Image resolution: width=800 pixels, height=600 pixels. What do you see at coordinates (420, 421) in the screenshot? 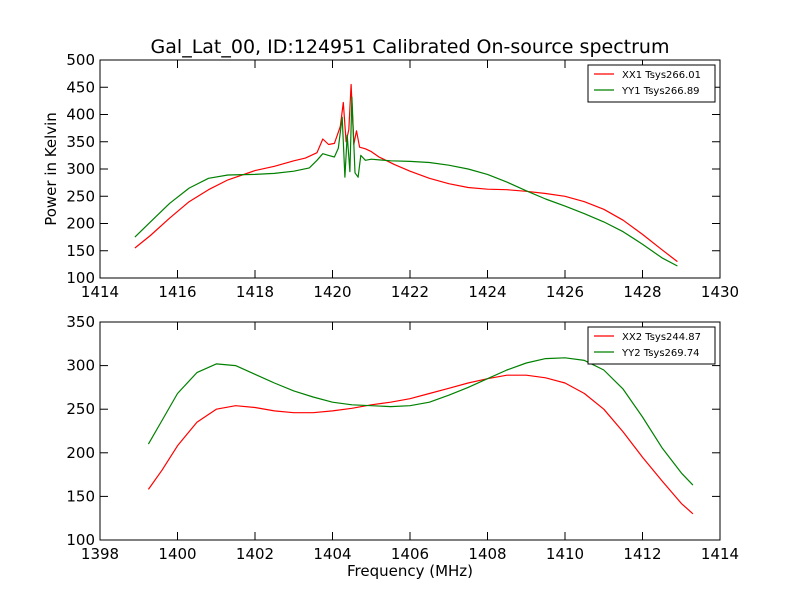
I see `bottom-series-line-yy2` at bounding box center [420, 421].